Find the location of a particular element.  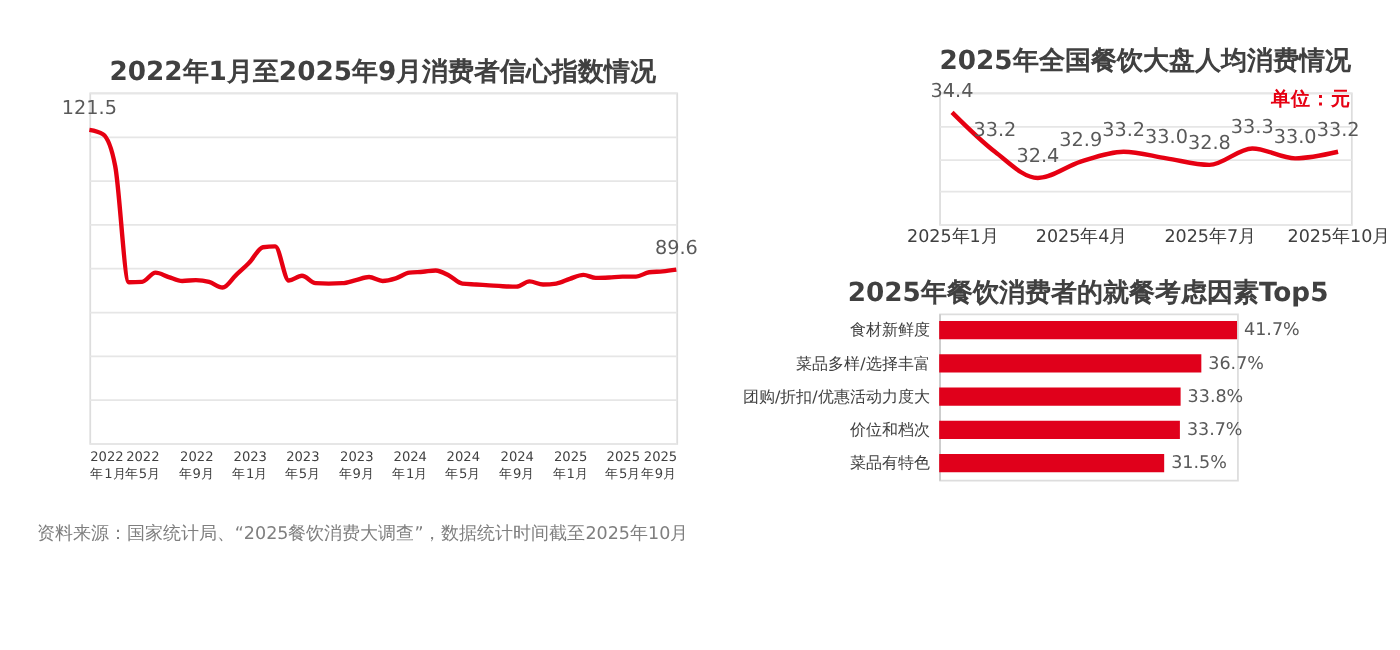

data-label: 32.9 is located at coordinates (1081, 140).